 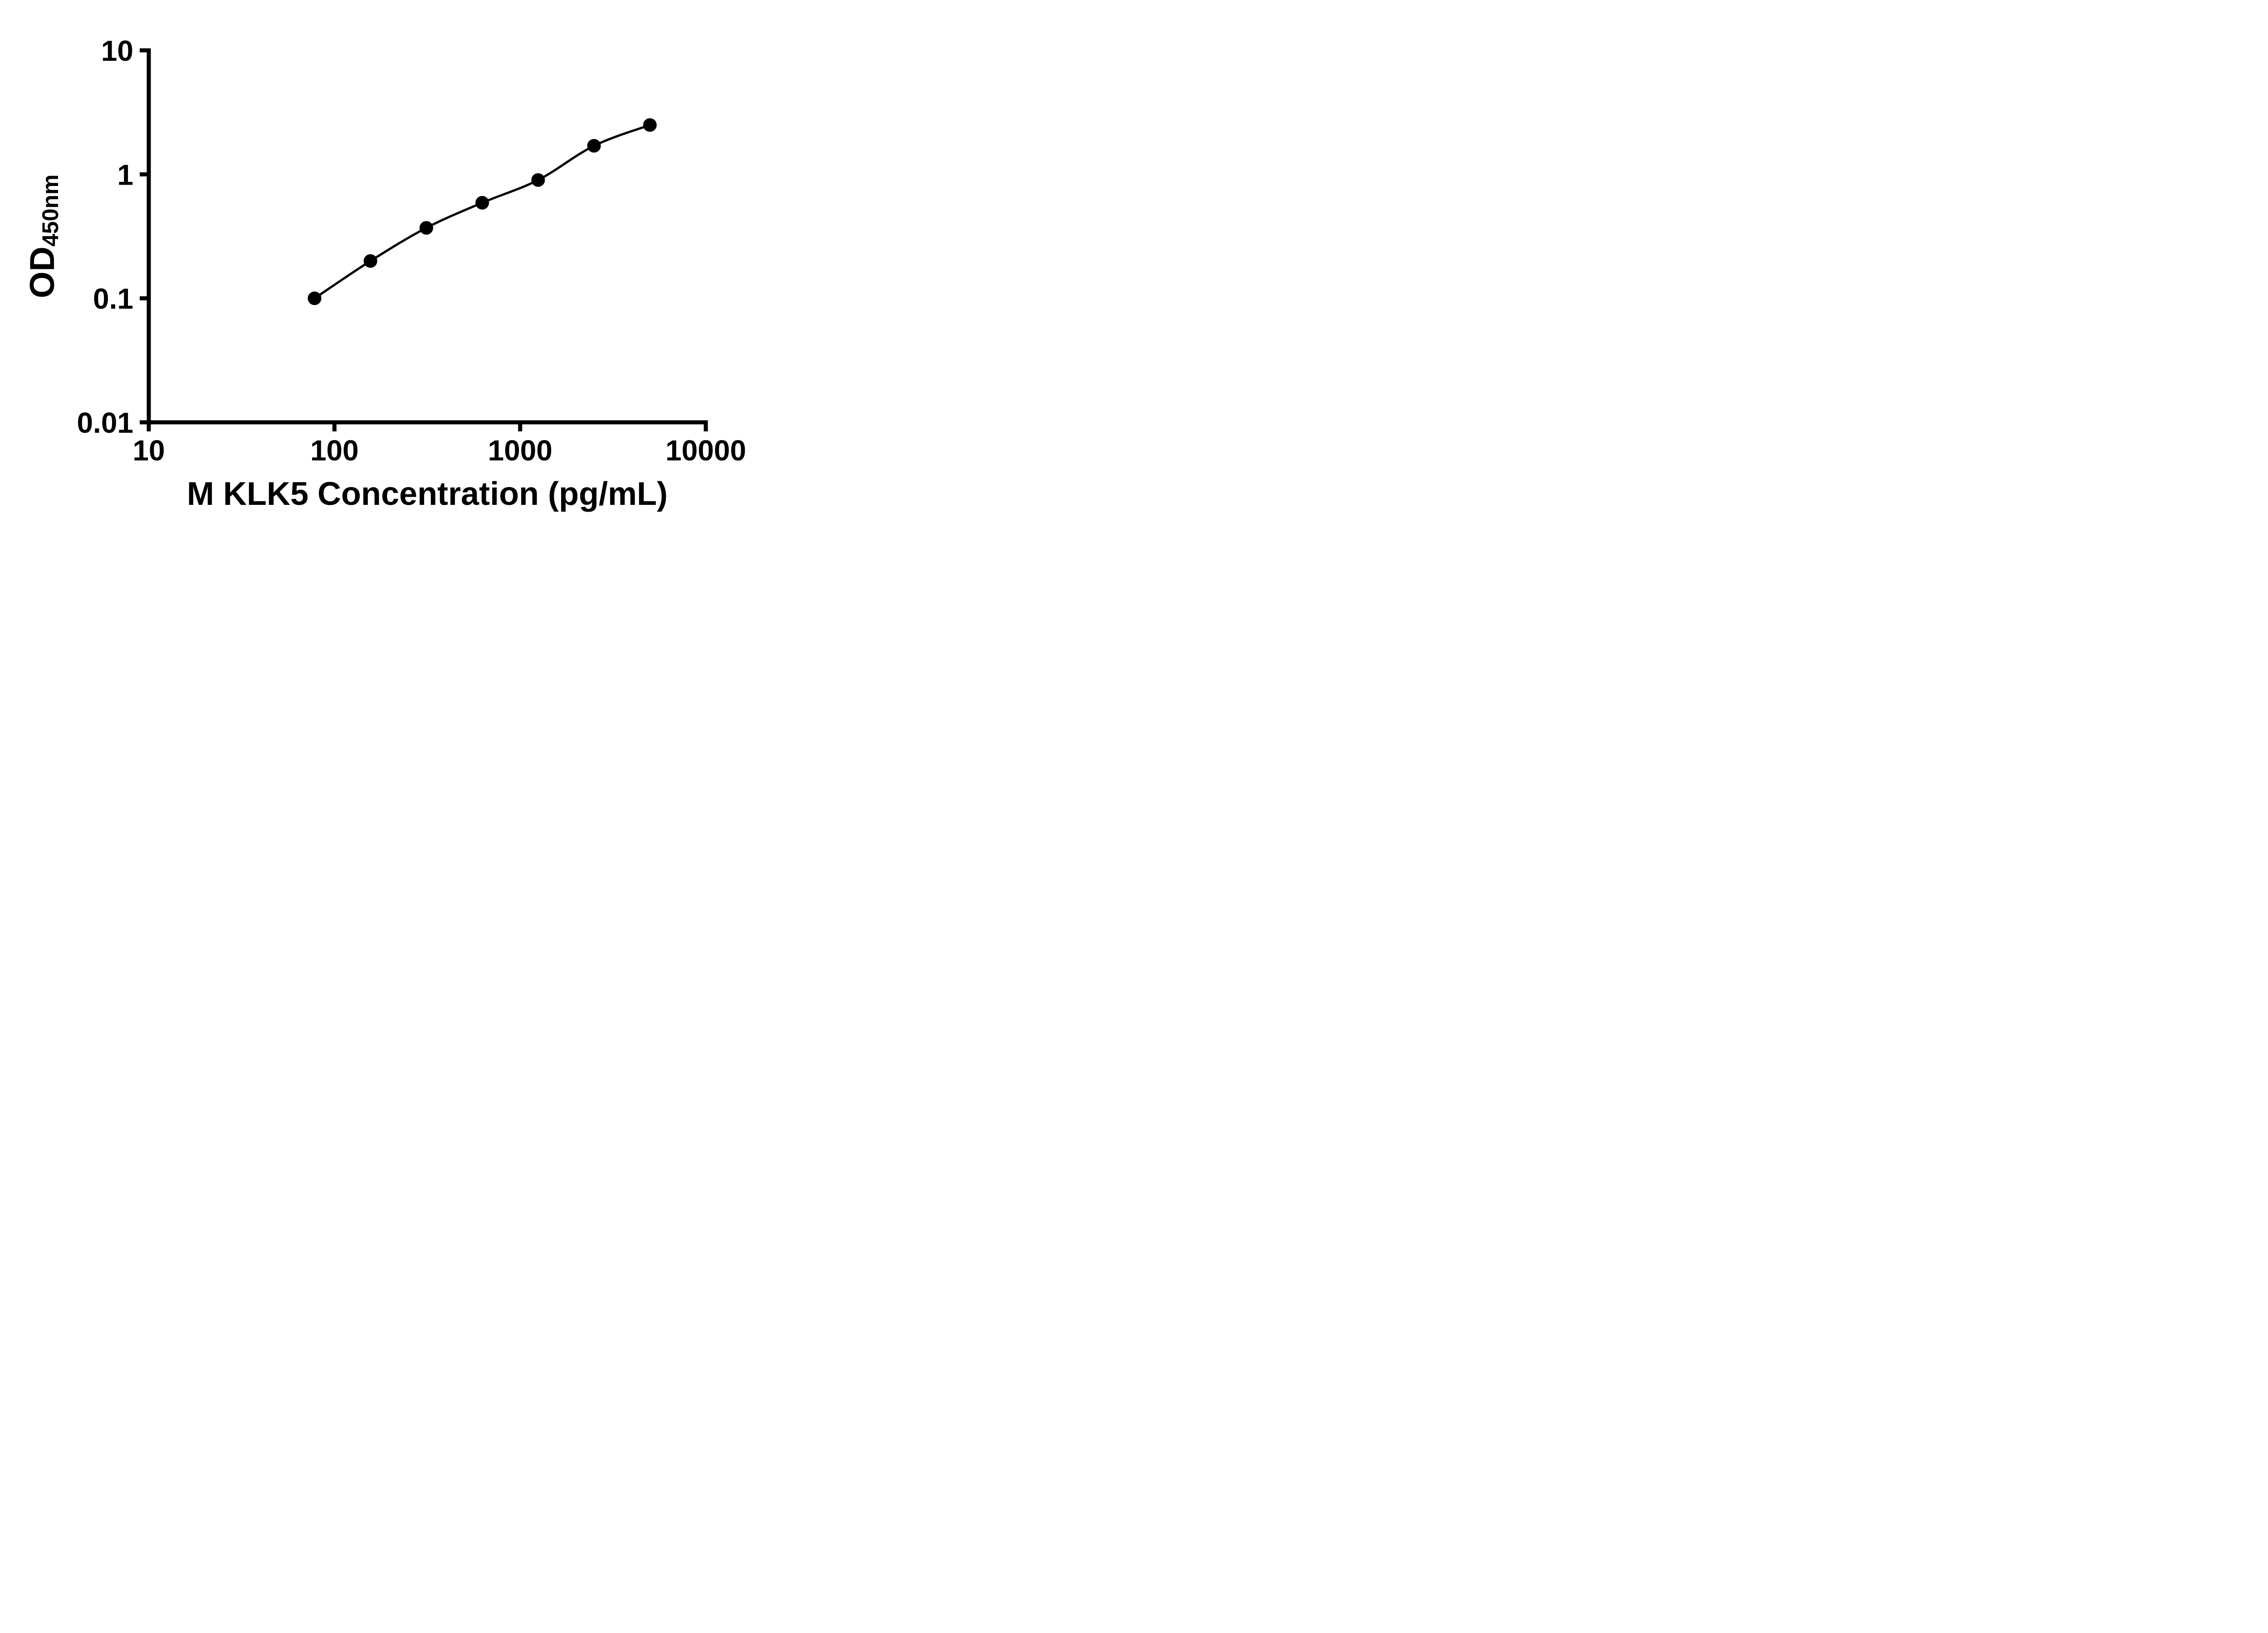 I want to click on y-tick-label: 0.1, so click(x=113, y=299).